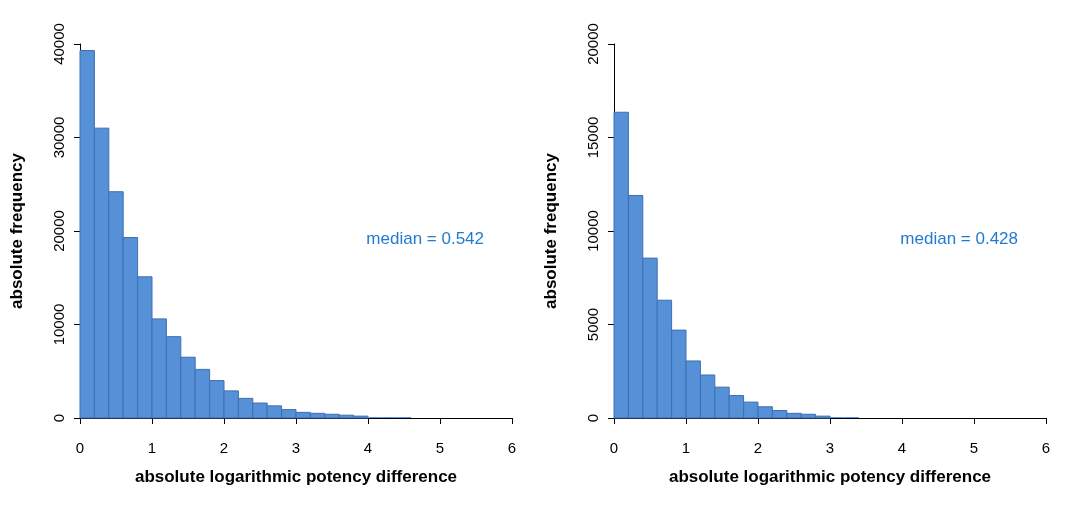 This screenshot has width=1069, height=512. What do you see at coordinates (58, 44) in the screenshot?
I see `y-tick-label: 40000` at bounding box center [58, 44].